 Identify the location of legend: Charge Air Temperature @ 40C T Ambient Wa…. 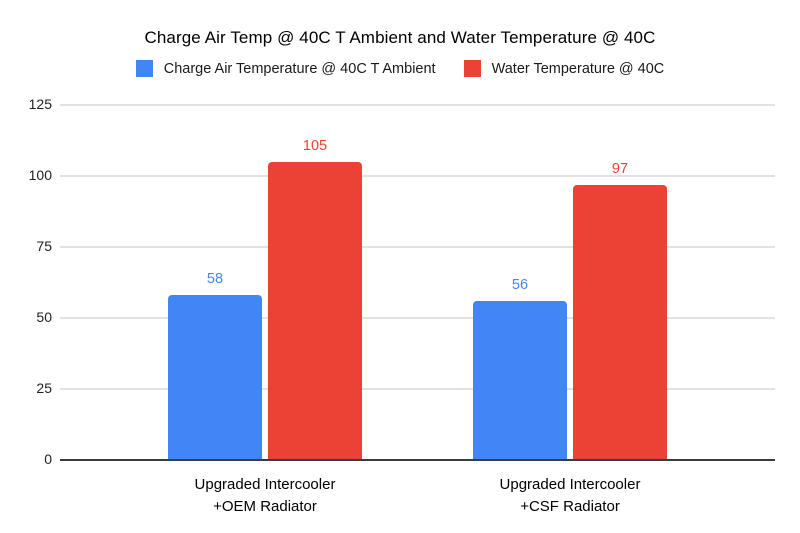
(400, 68).